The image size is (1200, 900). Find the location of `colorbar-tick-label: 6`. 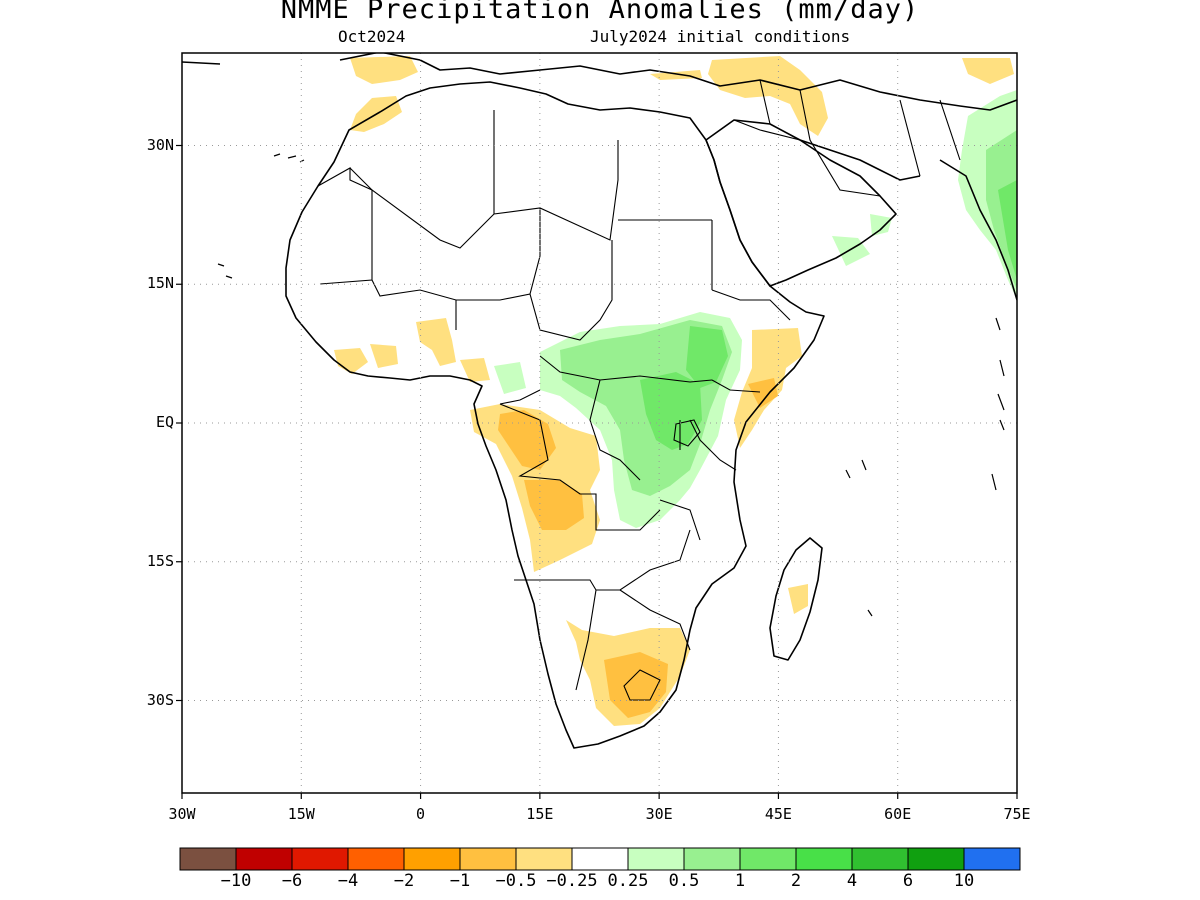

colorbar-tick-label: 6 is located at coordinates (908, 881).